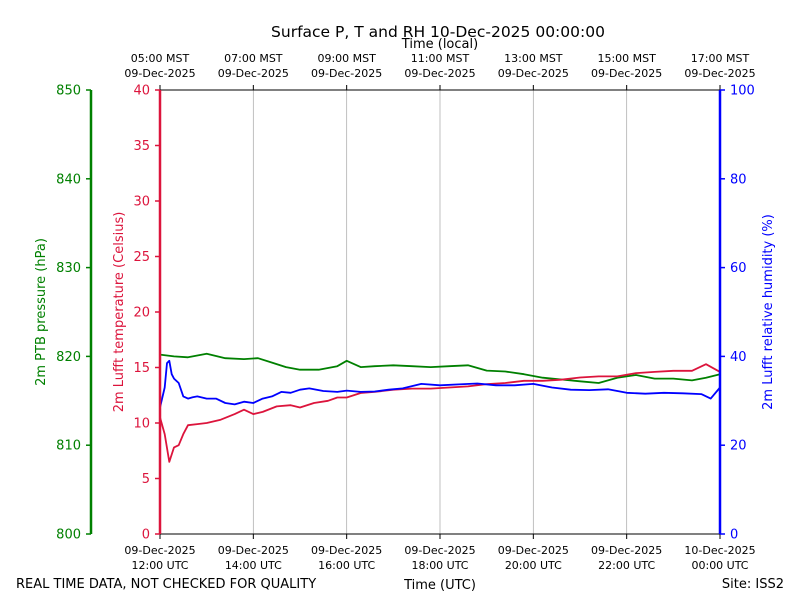 The width and height of the screenshot is (800, 600). I want to click on local-tick-time: 09:00 MST, so click(346, 58).